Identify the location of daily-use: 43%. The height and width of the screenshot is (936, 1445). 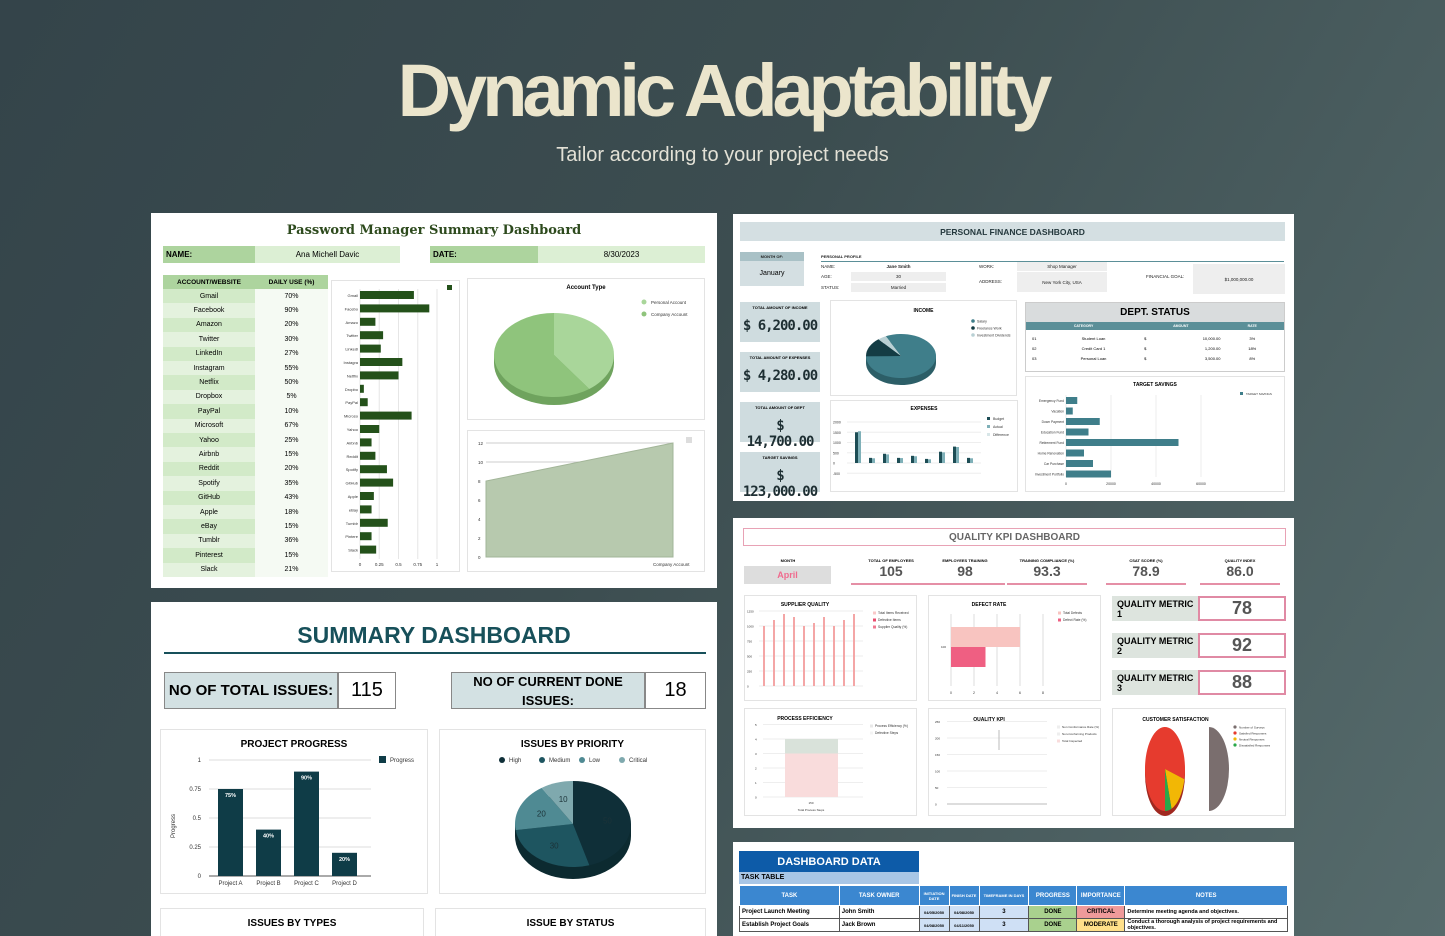
(291, 497).